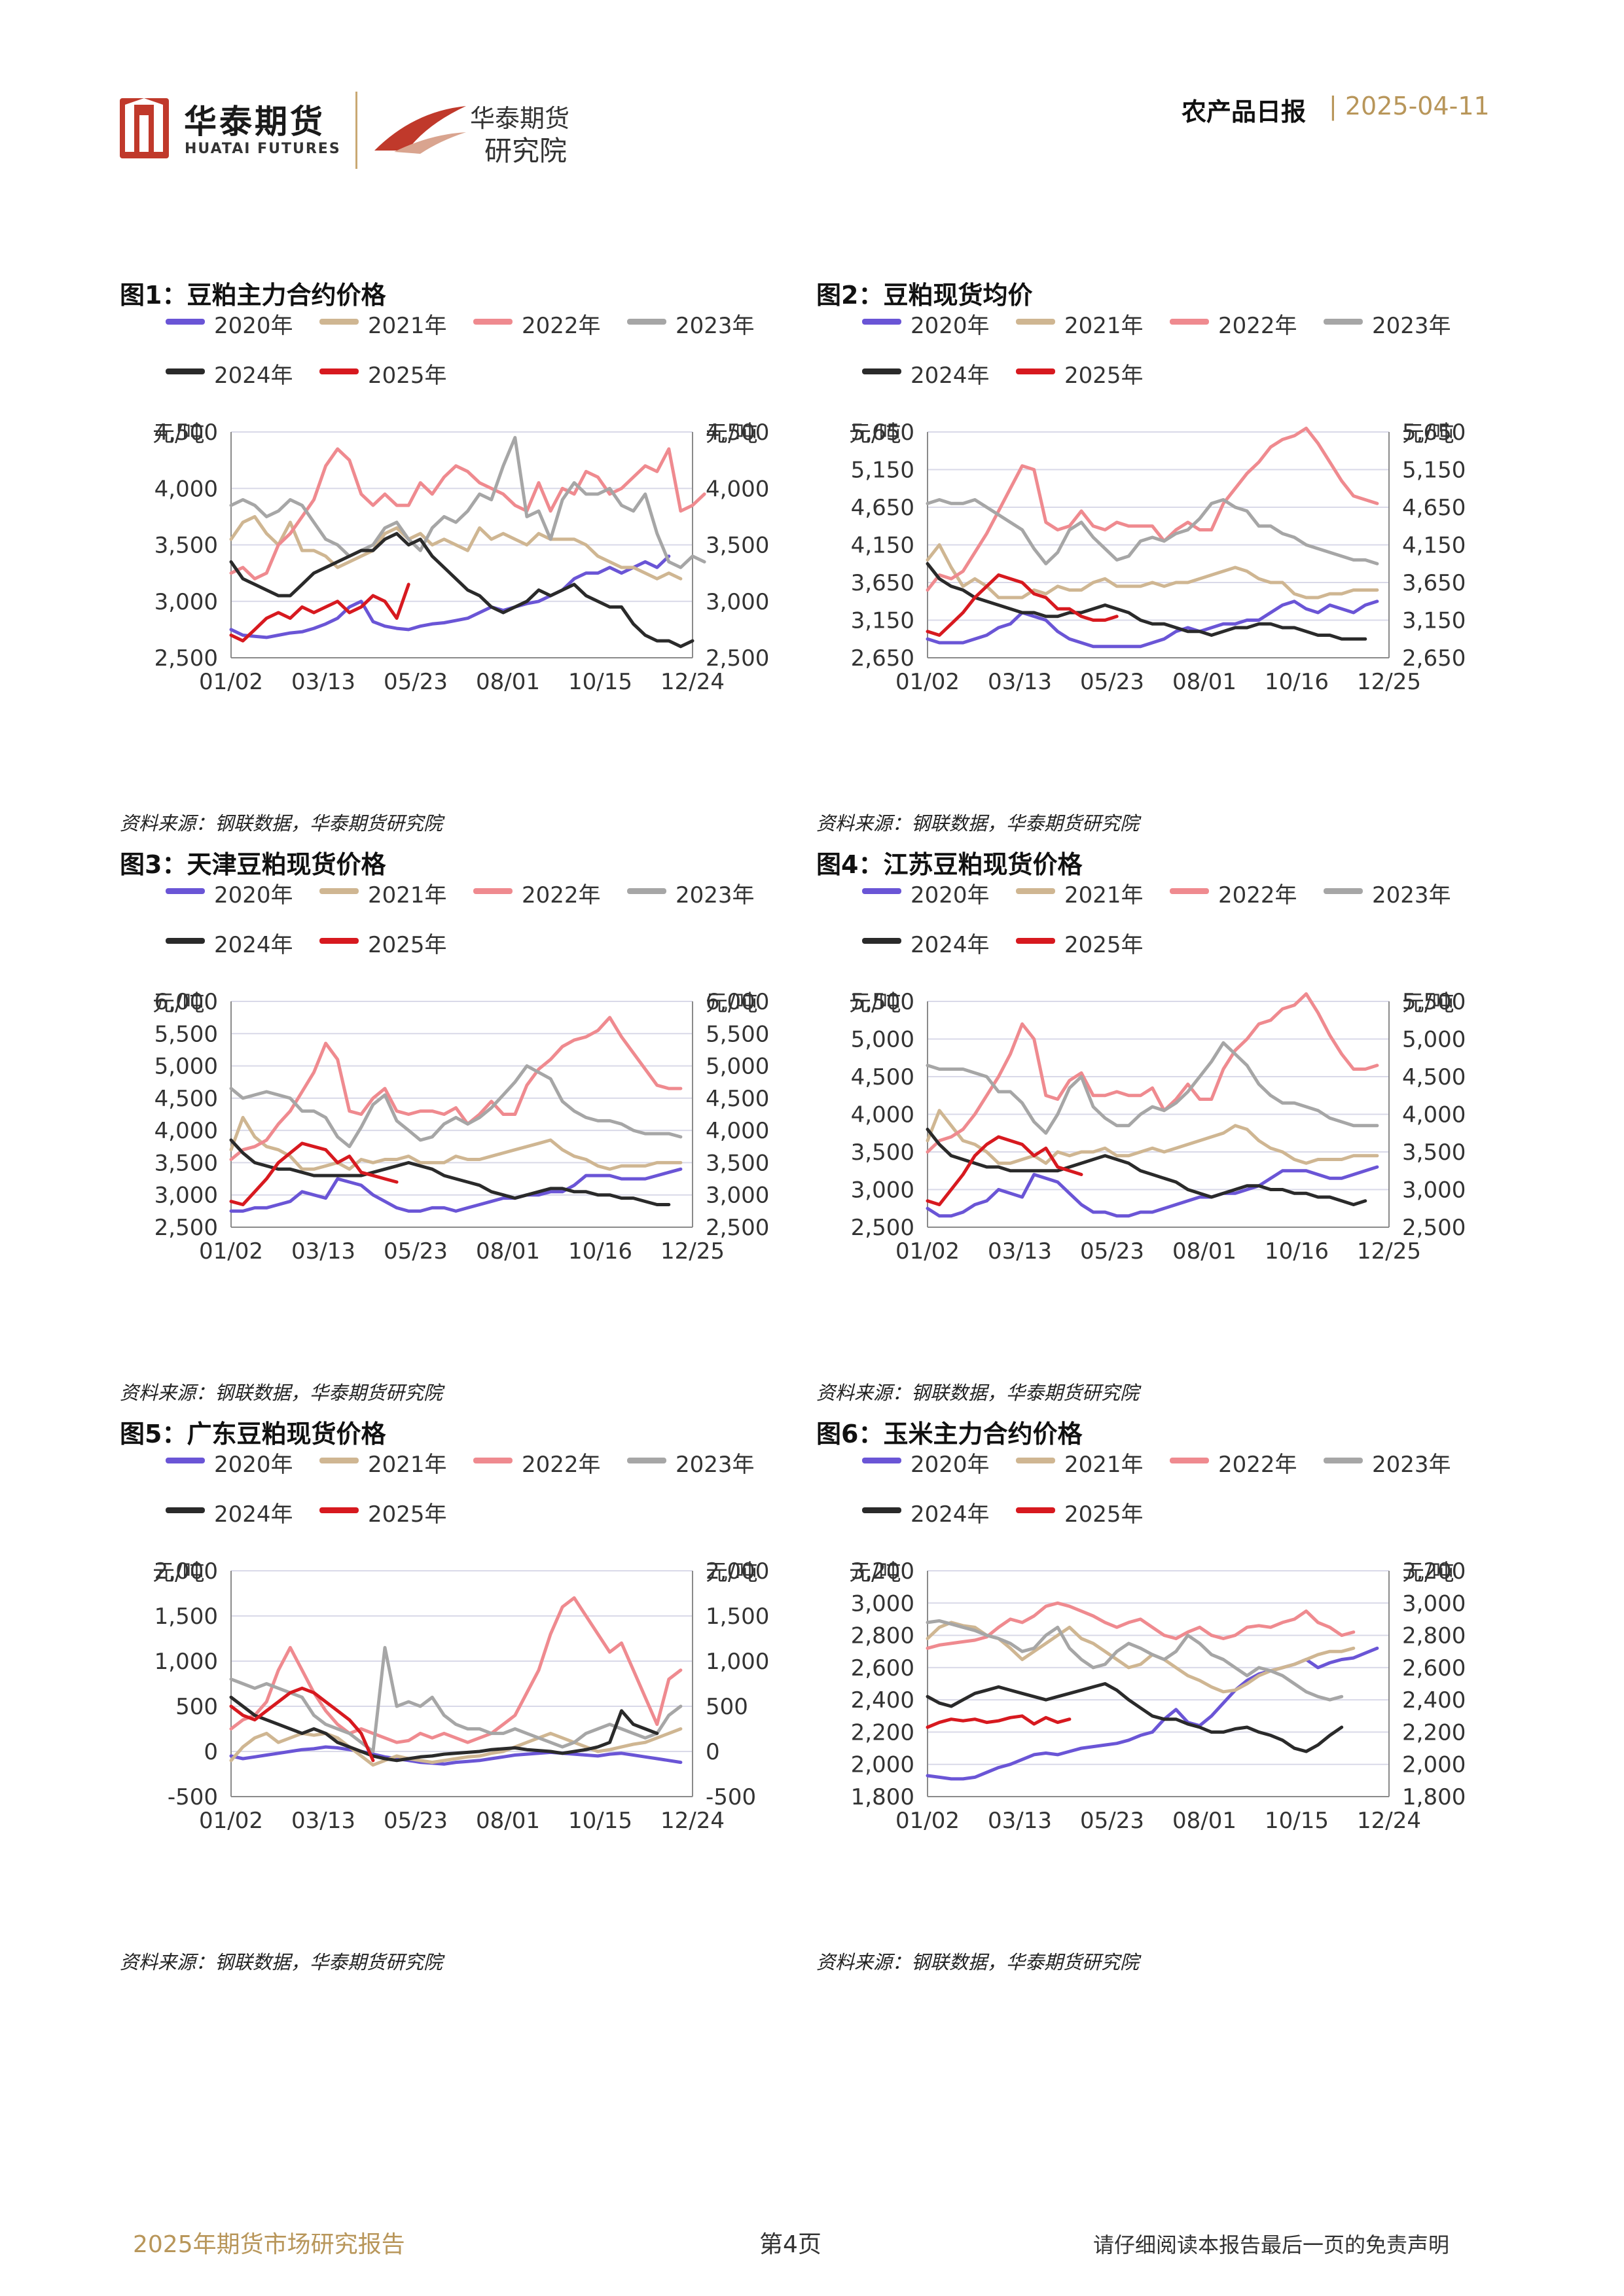 The image size is (1624, 2296). I want to click on y-tick-label-left: 1,500, so click(186, 1617).